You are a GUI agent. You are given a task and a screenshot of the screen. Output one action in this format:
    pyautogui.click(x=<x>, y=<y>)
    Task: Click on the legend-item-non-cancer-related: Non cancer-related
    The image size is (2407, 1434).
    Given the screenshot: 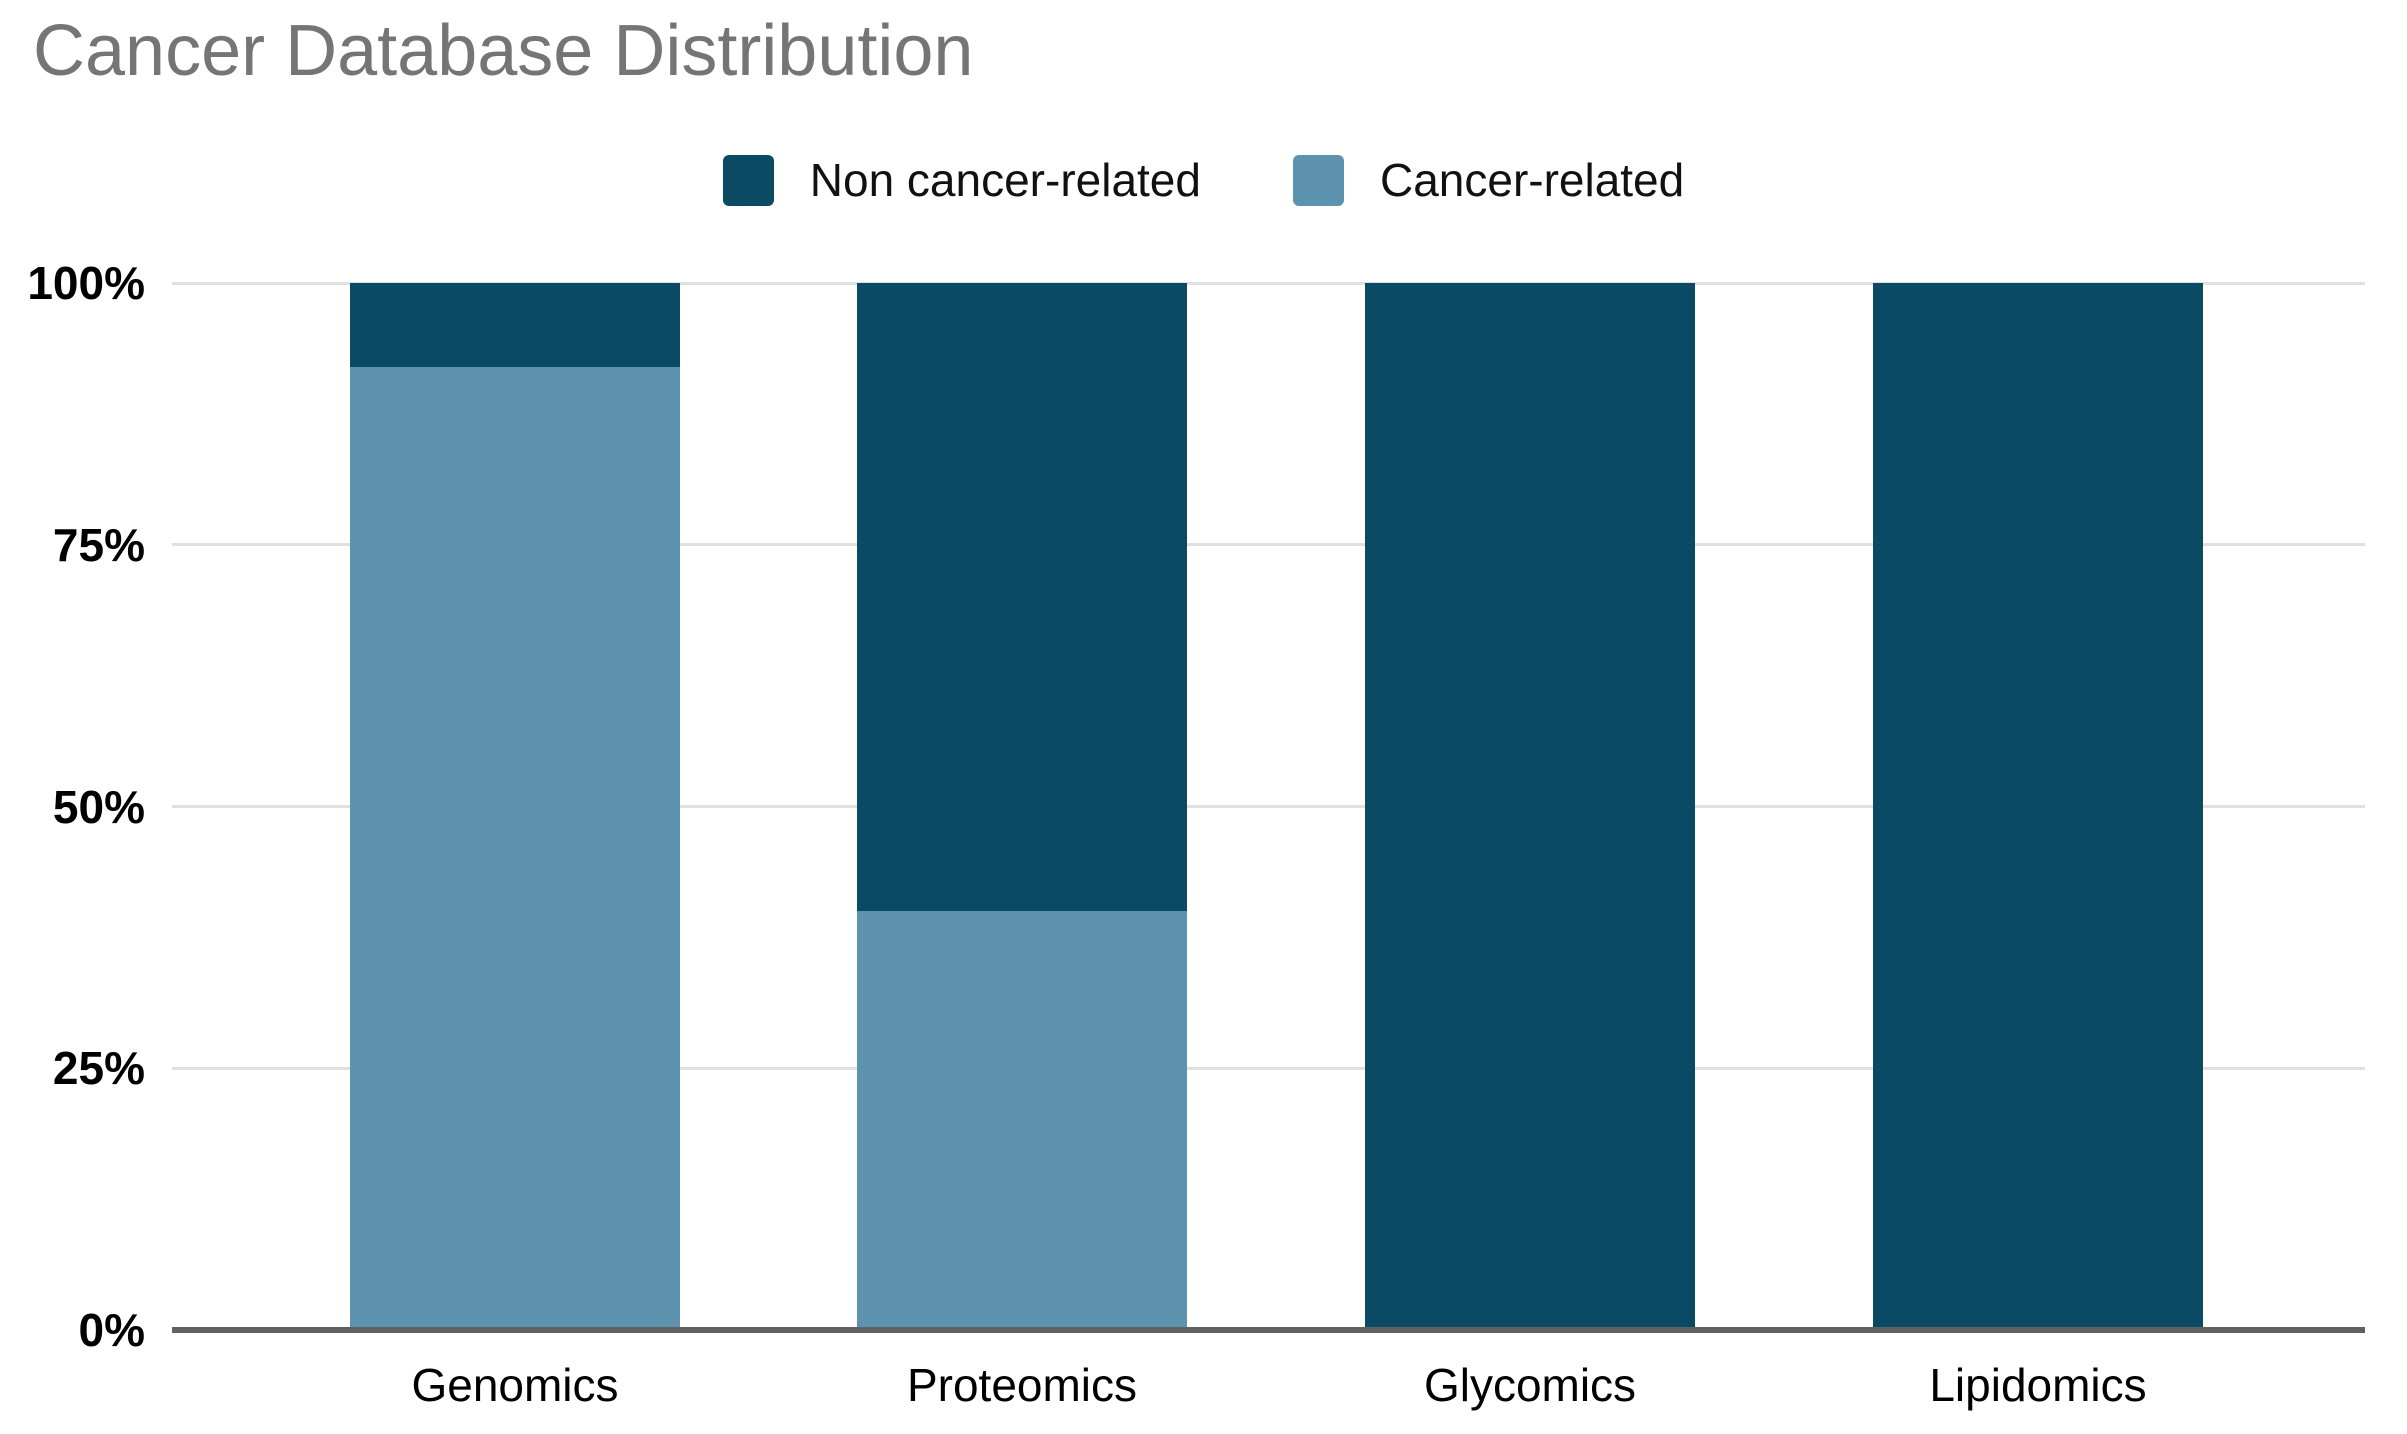 What is the action you would take?
    pyautogui.click(x=961, y=180)
    